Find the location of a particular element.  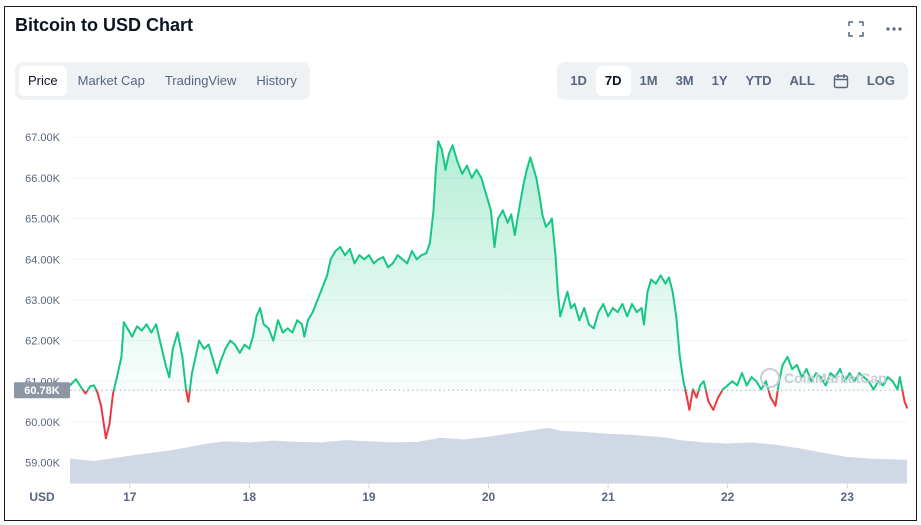

tab-history: History is located at coordinates (276, 80).